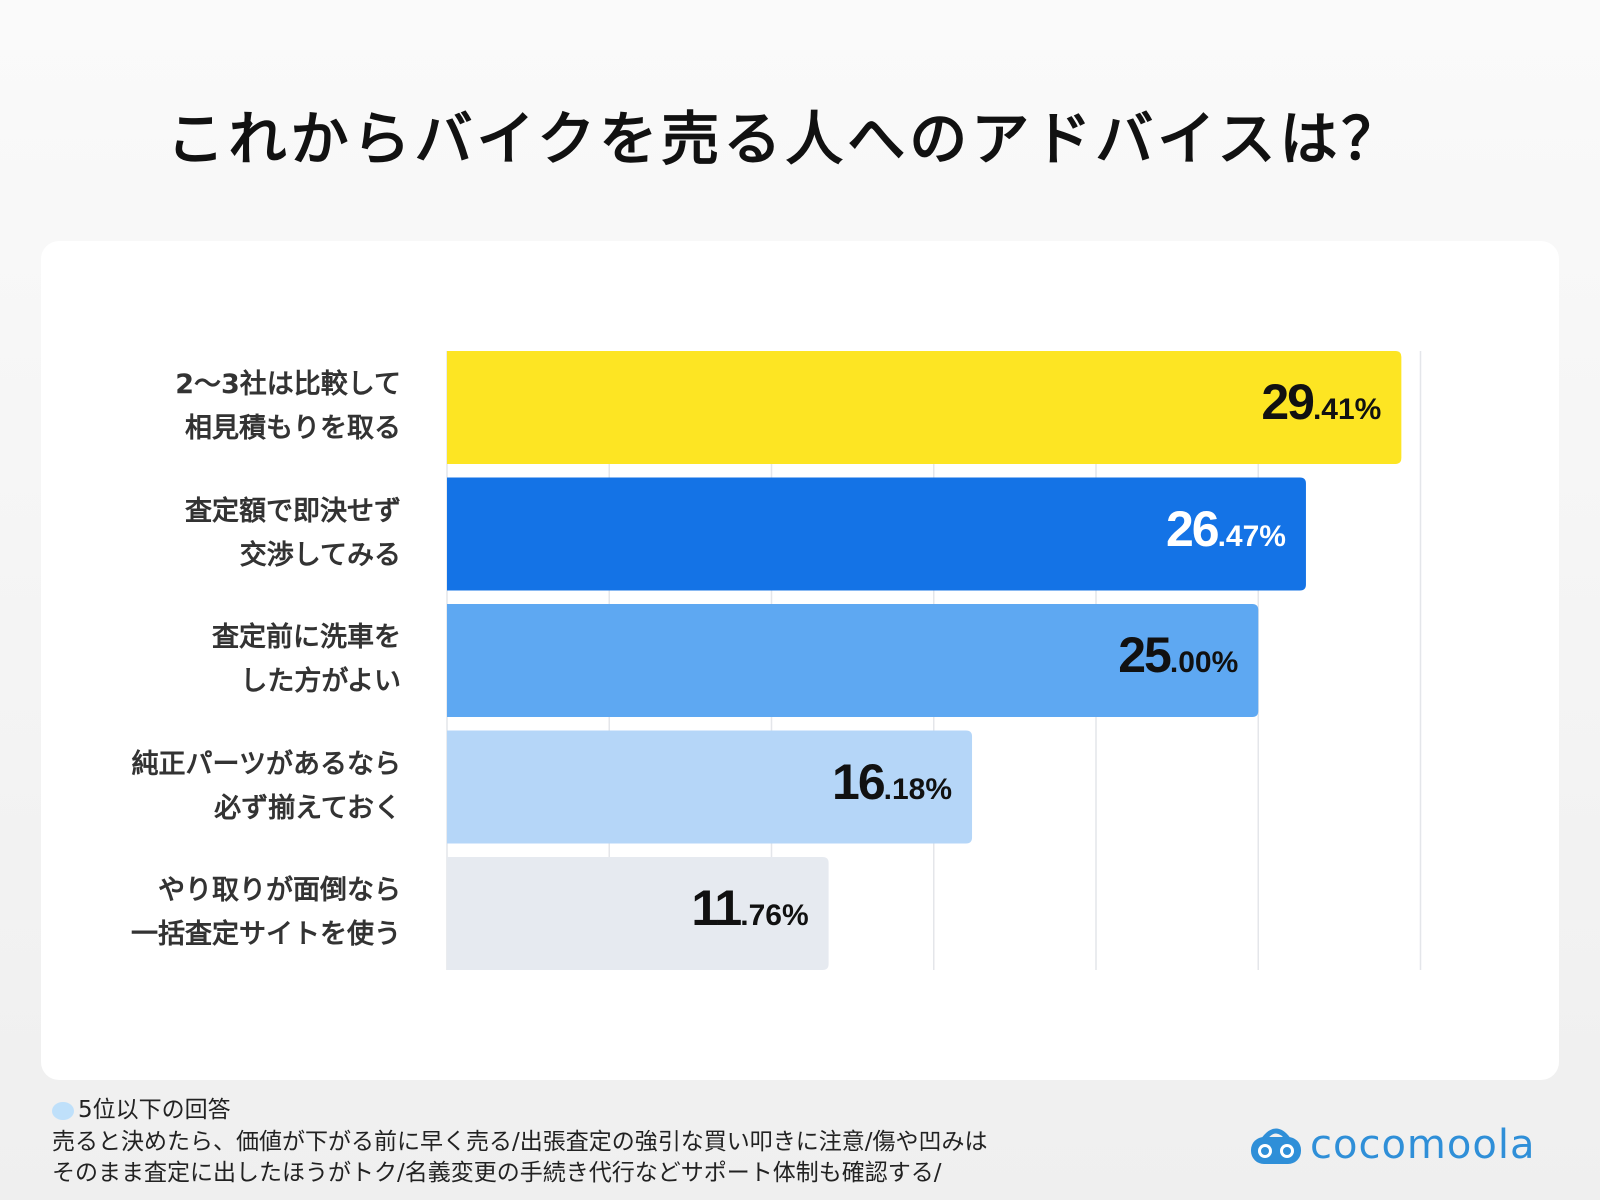  Describe the element at coordinates (1276, 1146) in the screenshot. I see `logo-icon` at that location.